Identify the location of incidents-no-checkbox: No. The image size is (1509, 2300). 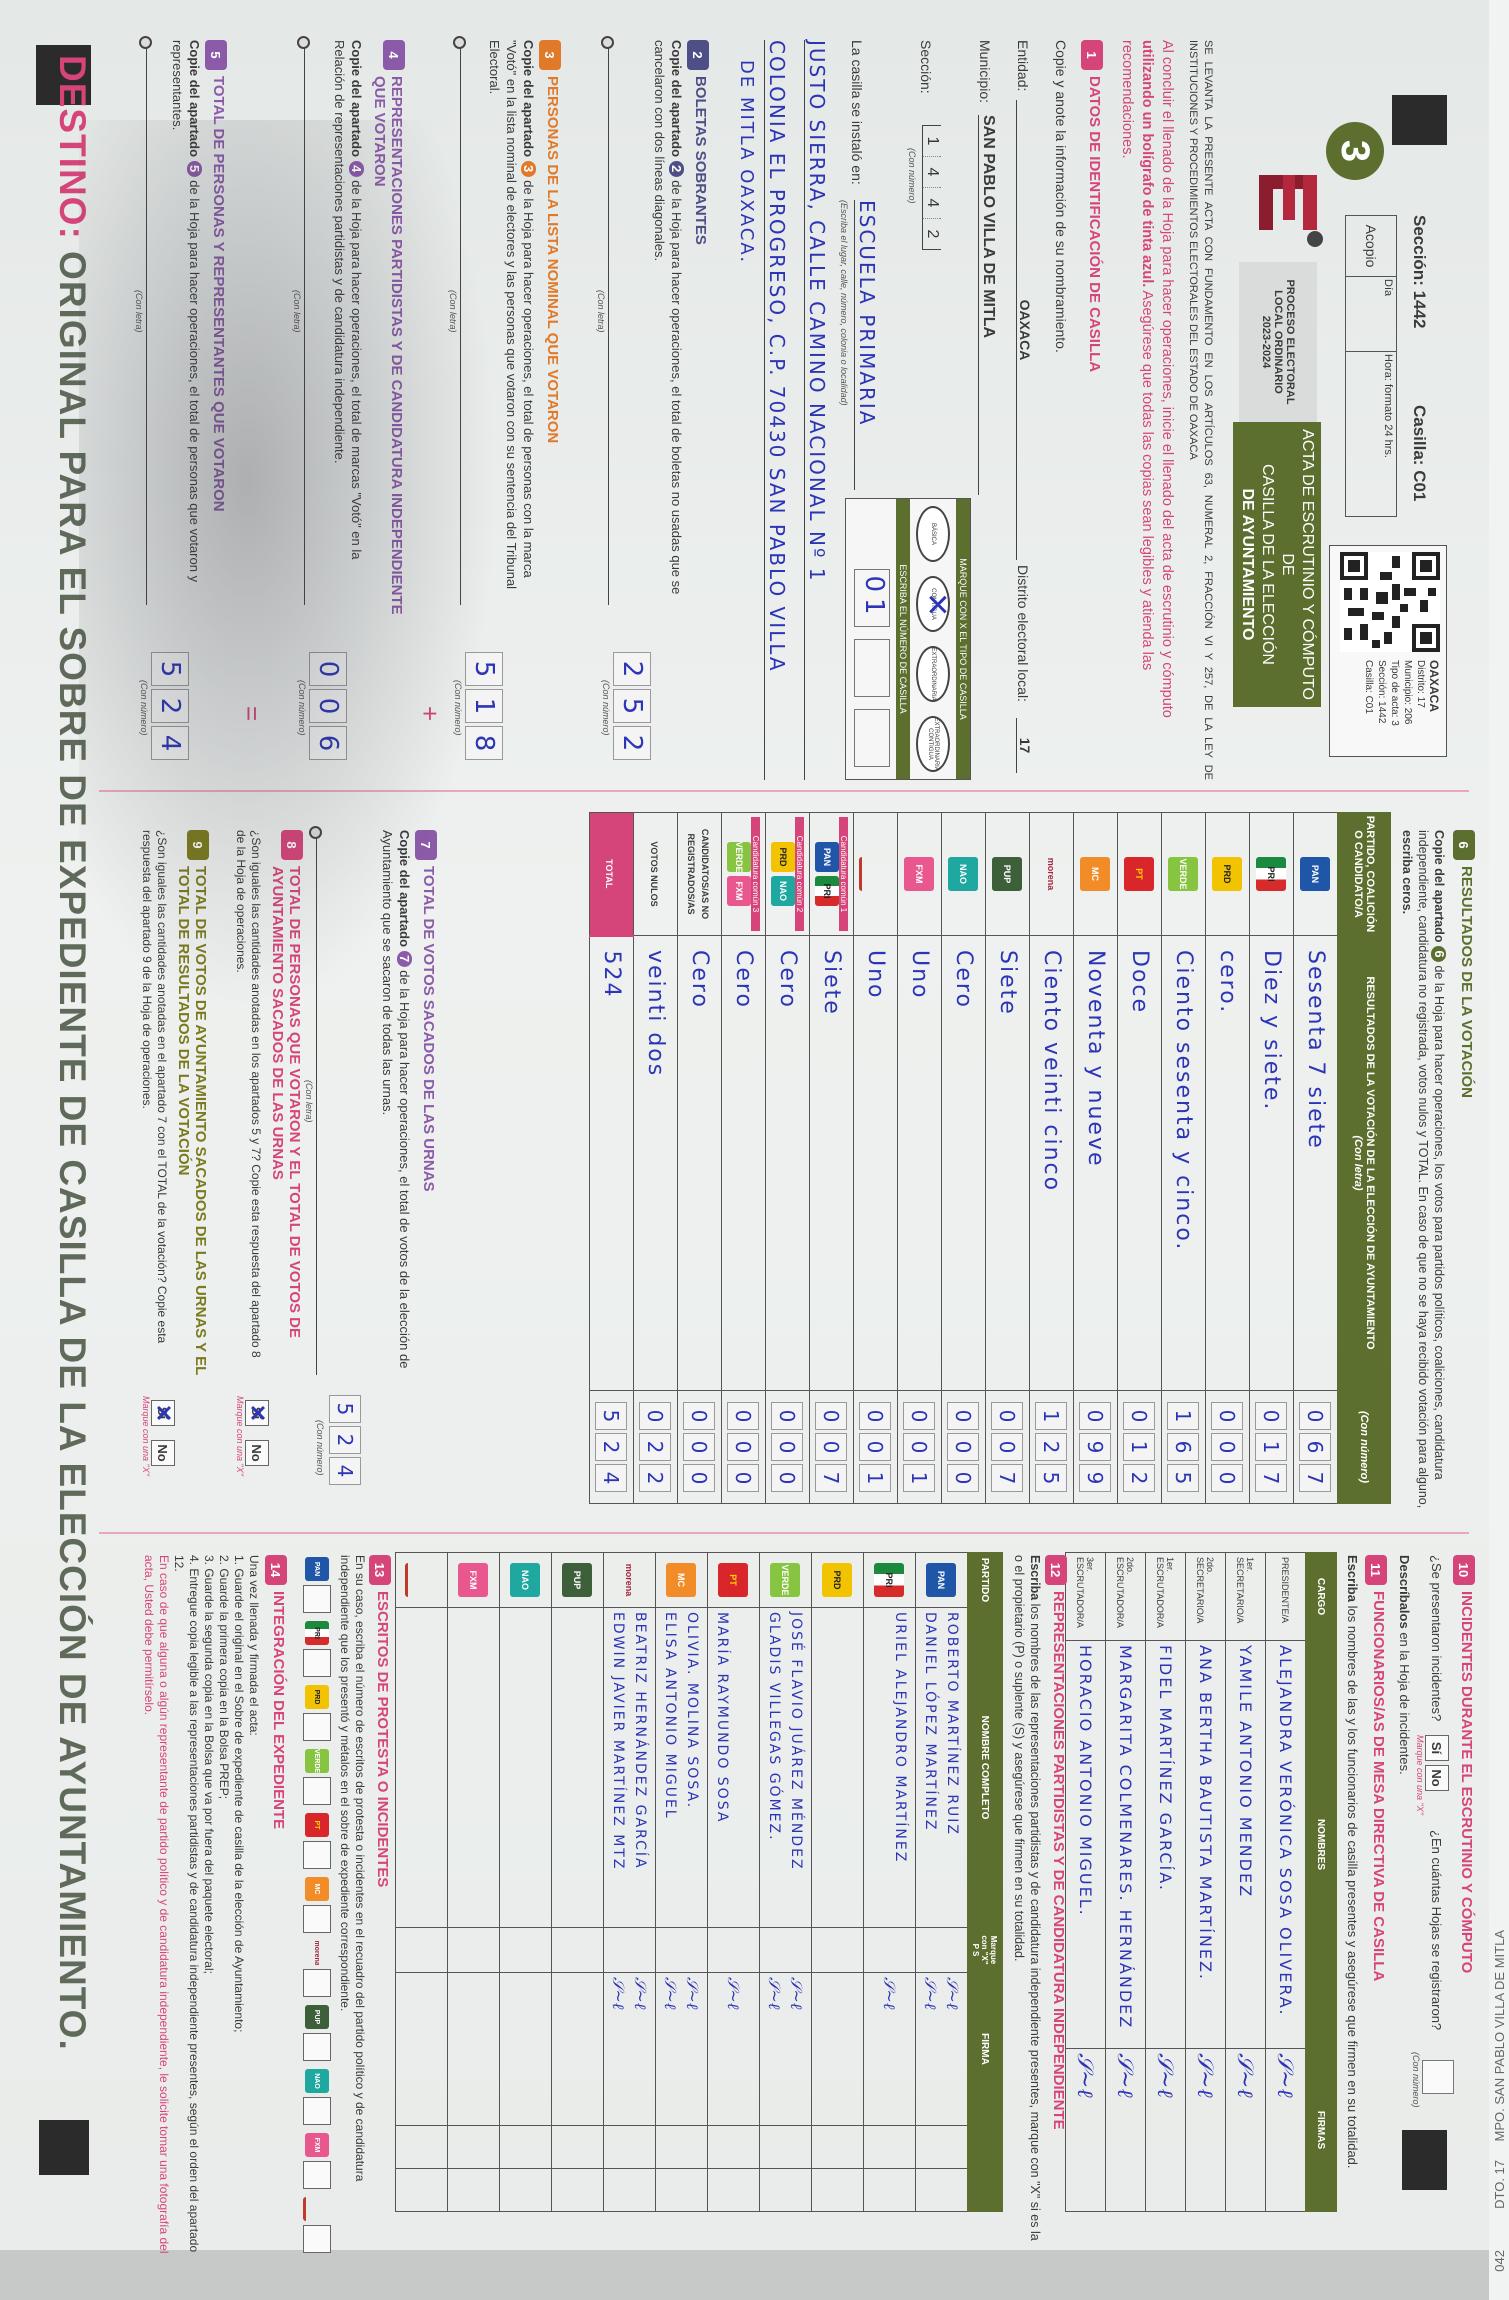
(1437, 1778).